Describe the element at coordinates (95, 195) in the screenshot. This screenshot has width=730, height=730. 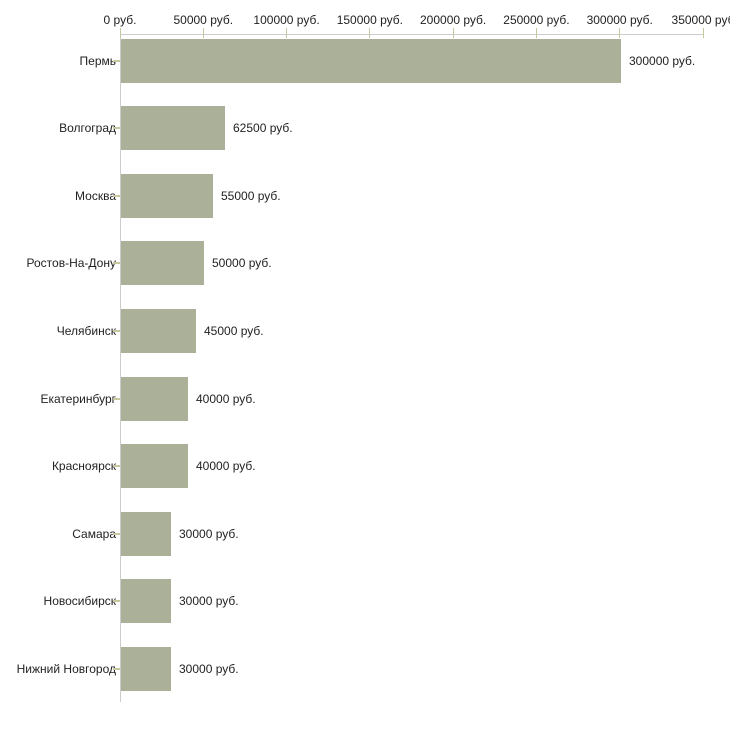
I see `category-label: Москва` at that location.